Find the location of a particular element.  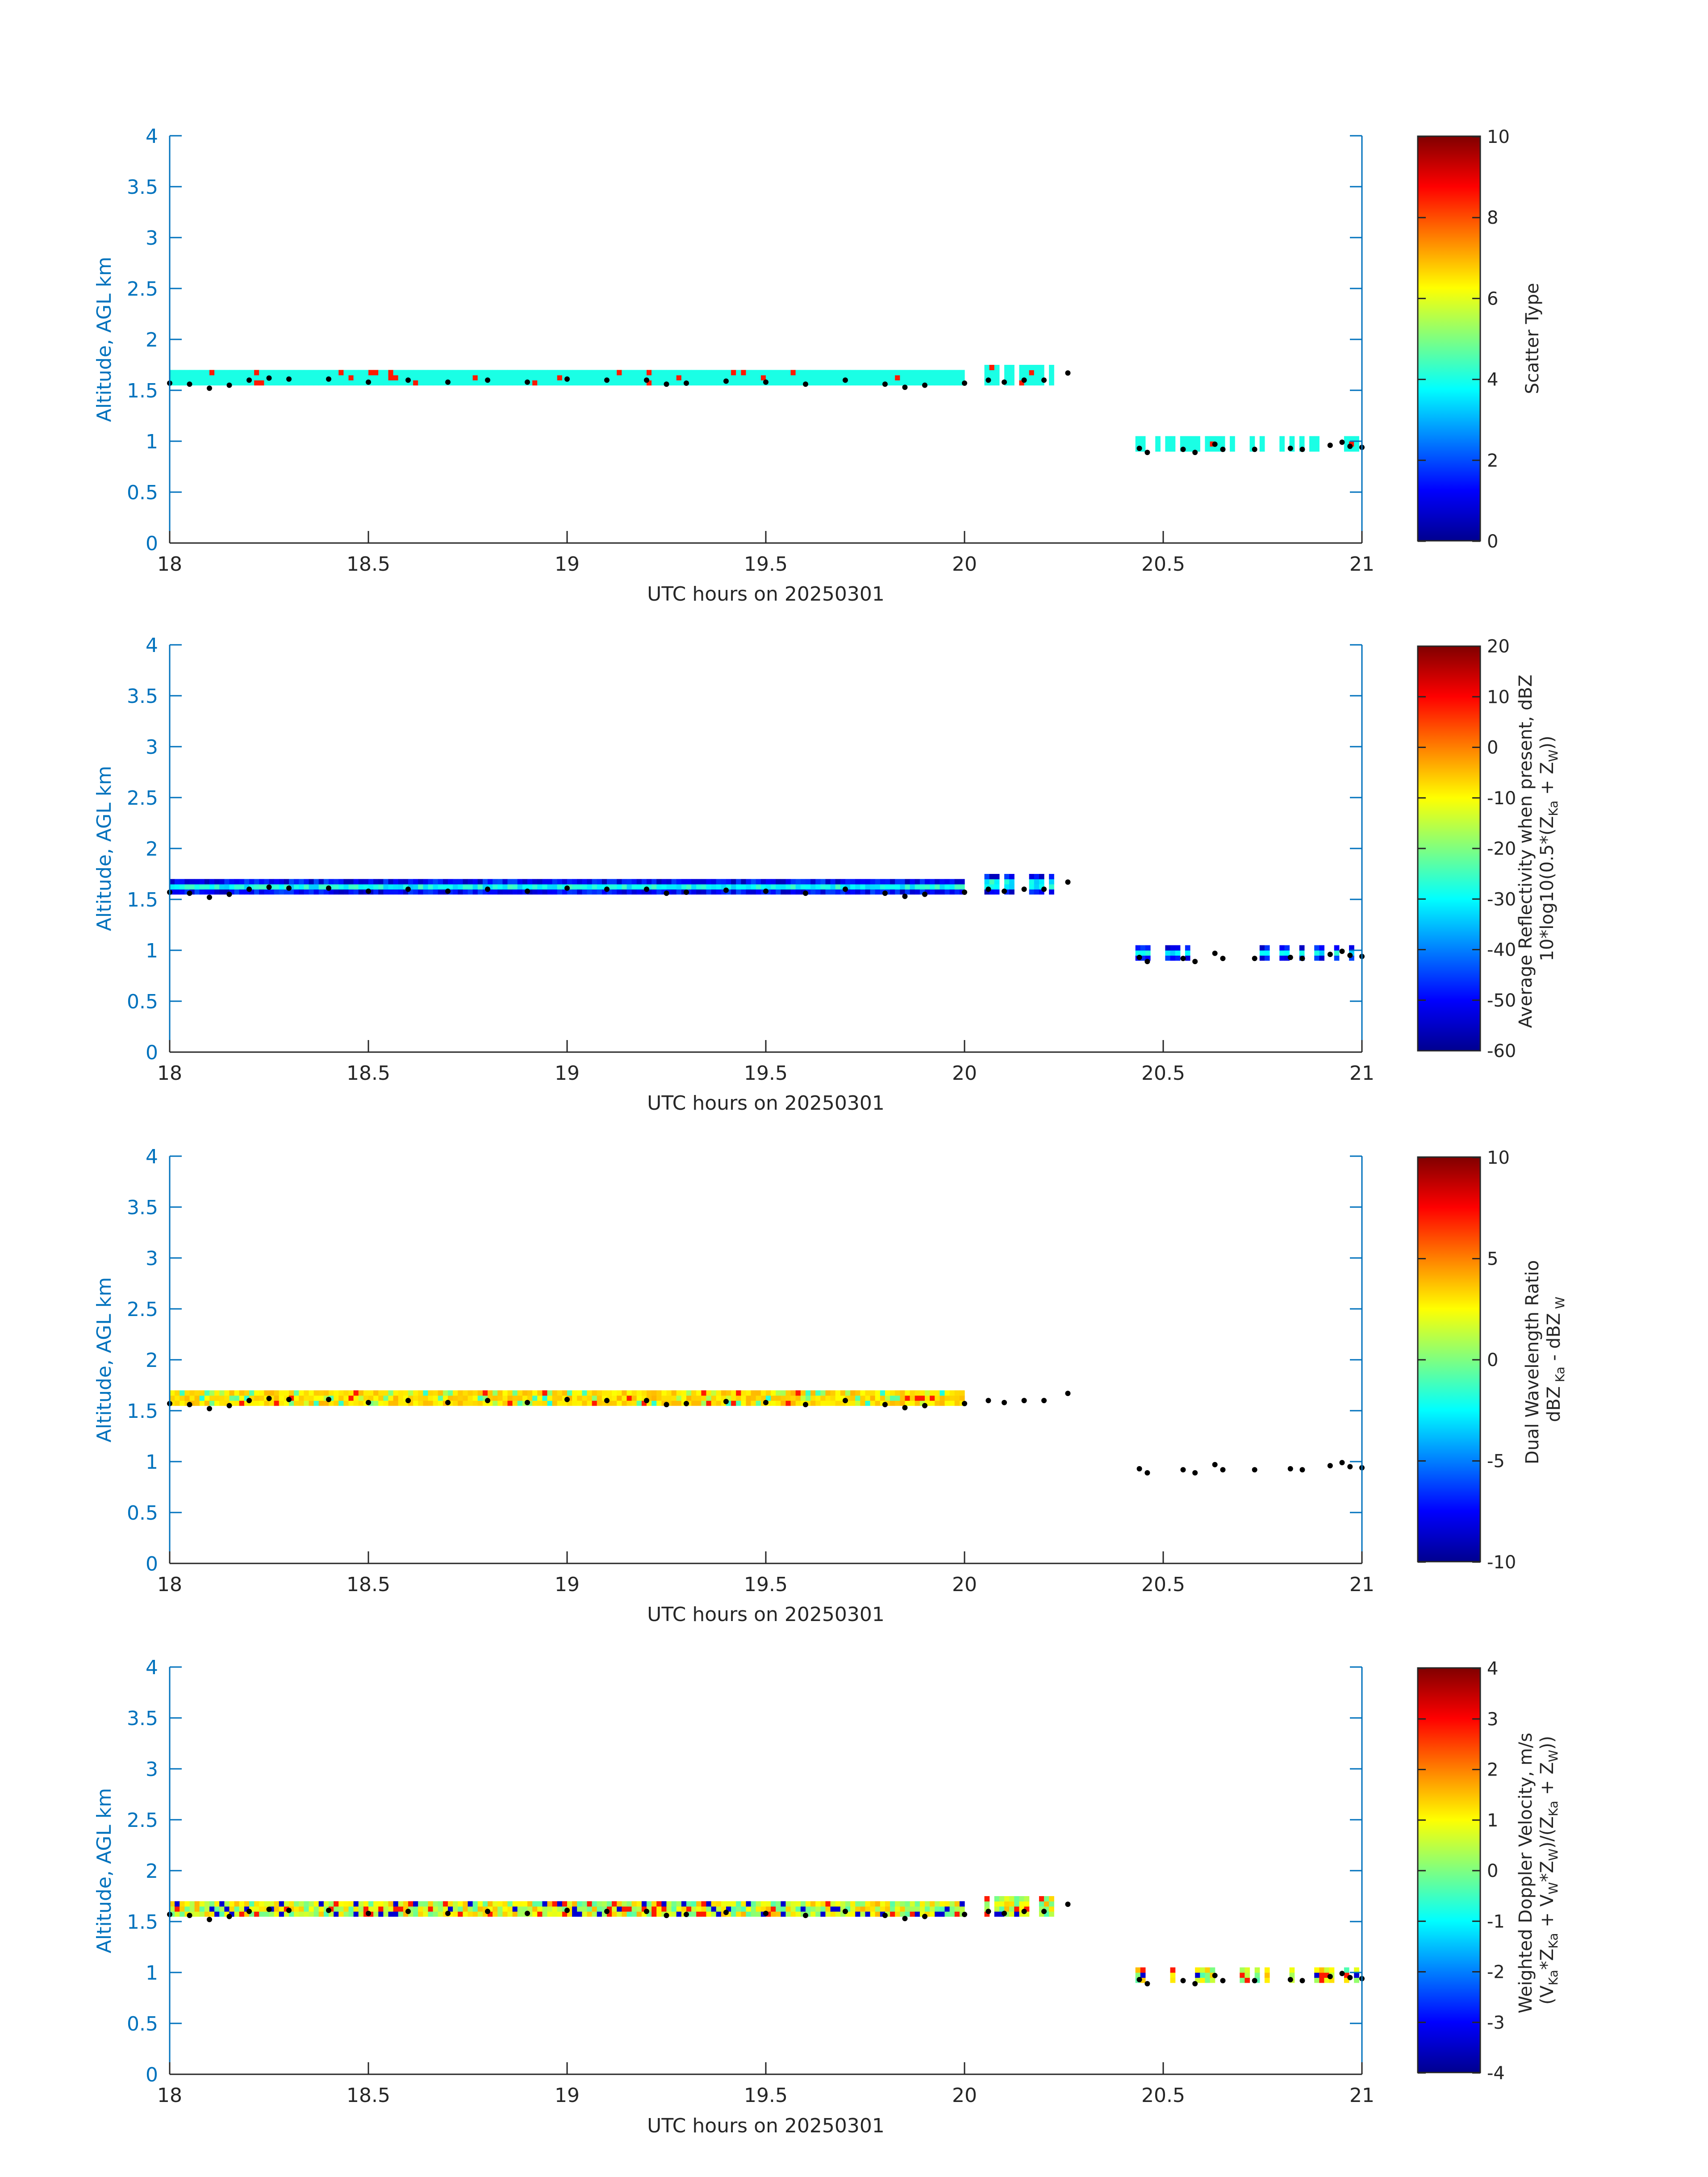

plot-area is located at coordinates (766, 339).